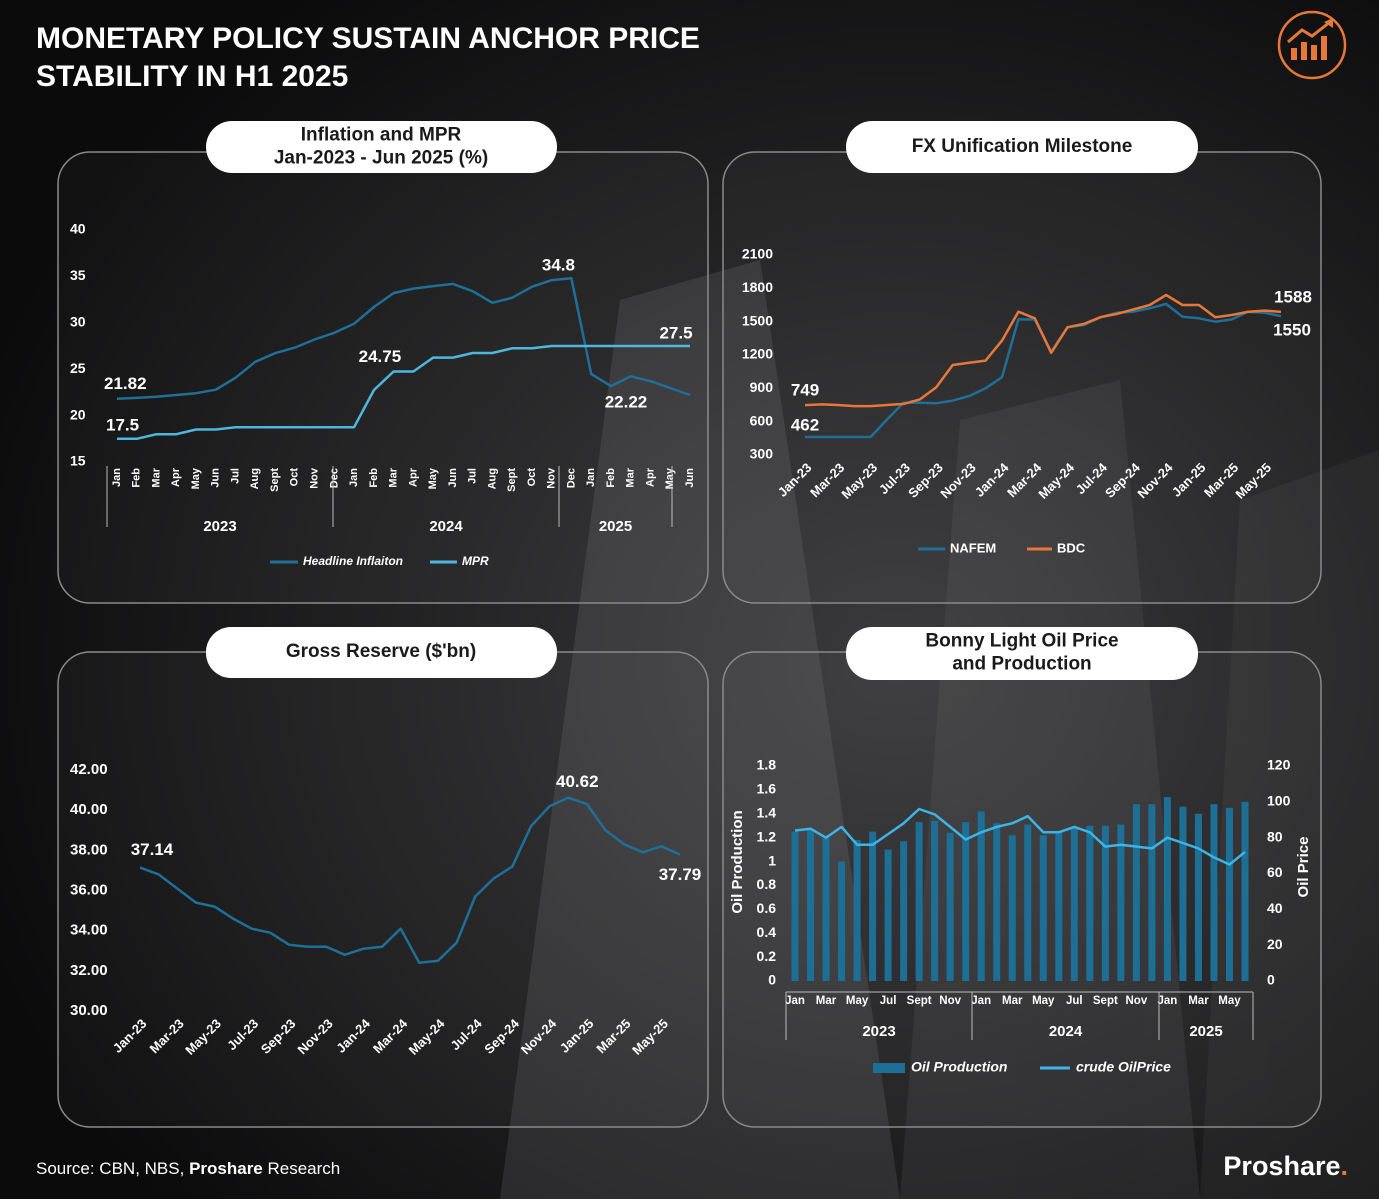  Describe the element at coordinates (475, 561) in the screenshot. I see `legend-label: MPR` at that location.